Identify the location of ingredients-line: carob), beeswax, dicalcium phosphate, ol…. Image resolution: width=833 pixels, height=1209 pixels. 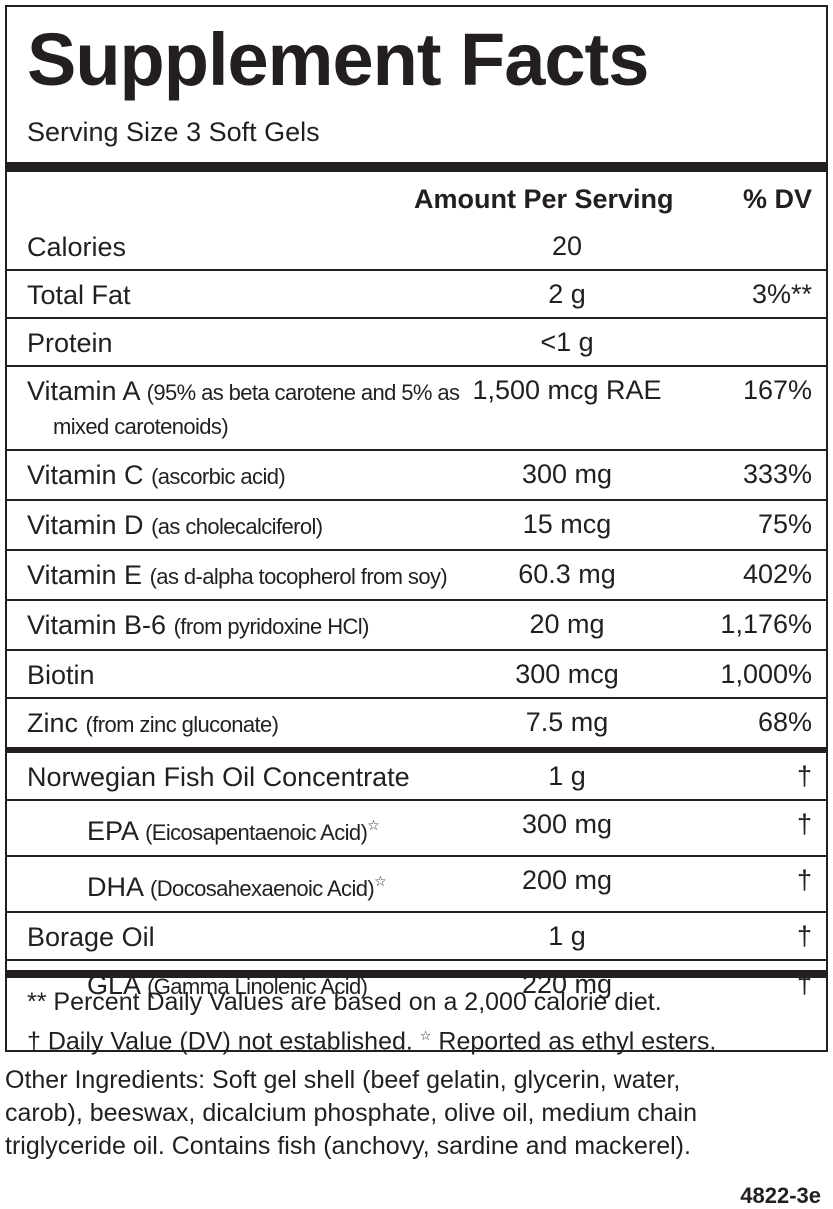
(351, 1113).